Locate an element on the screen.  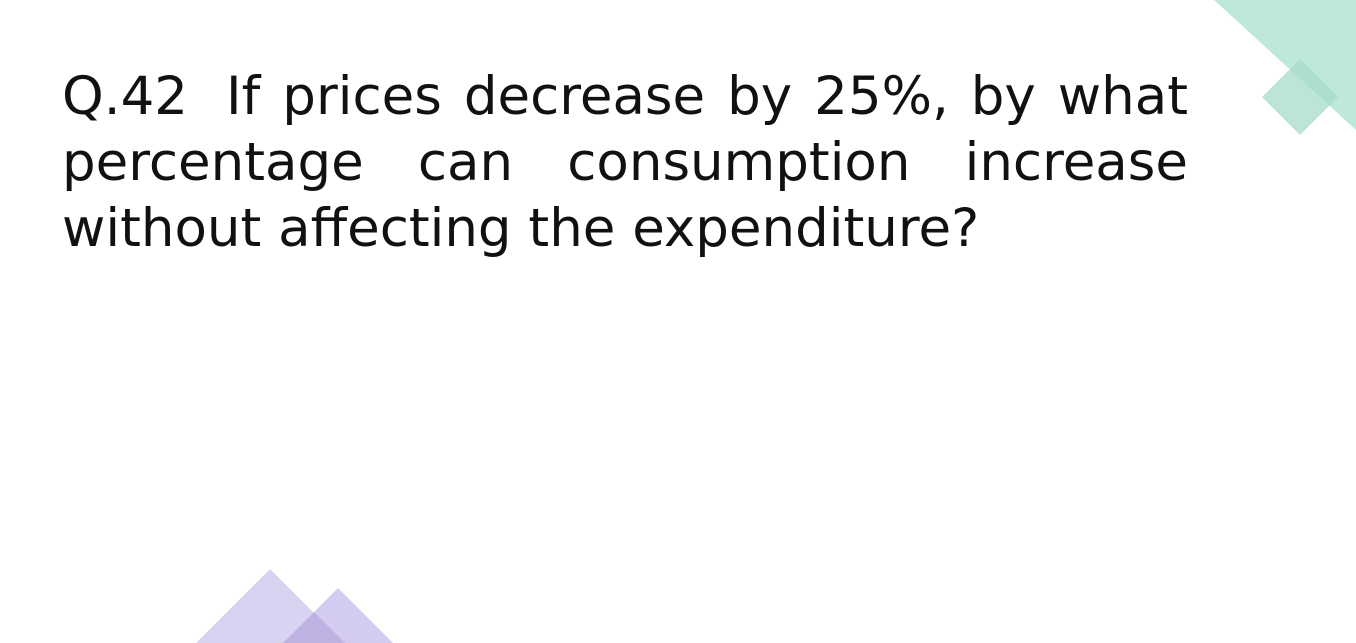
teal-diamond-shape is located at coordinates (1300, 97).